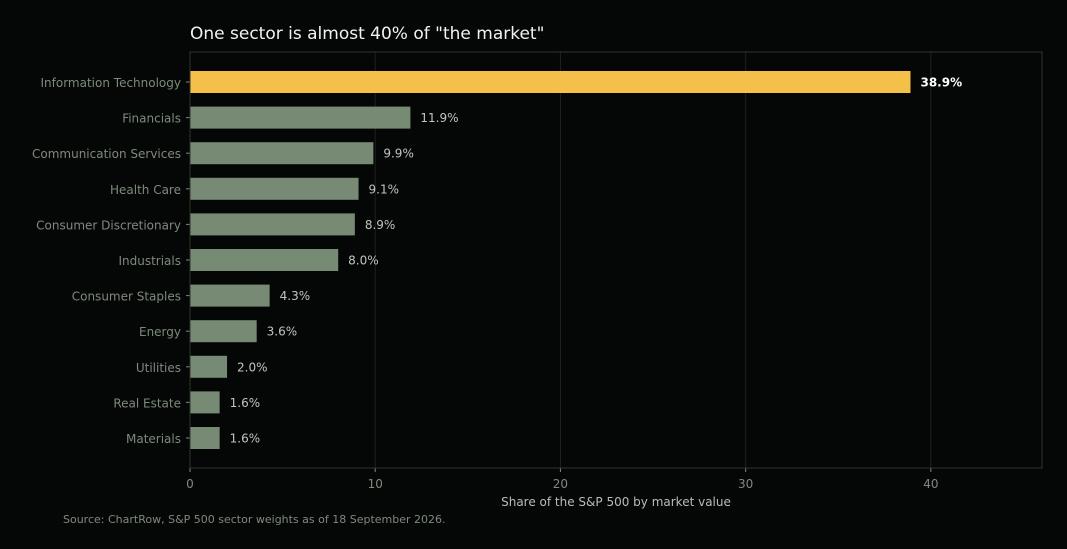 The image size is (1067, 549). What do you see at coordinates (190, 484) in the screenshot?
I see `x-tick-label: 0` at bounding box center [190, 484].